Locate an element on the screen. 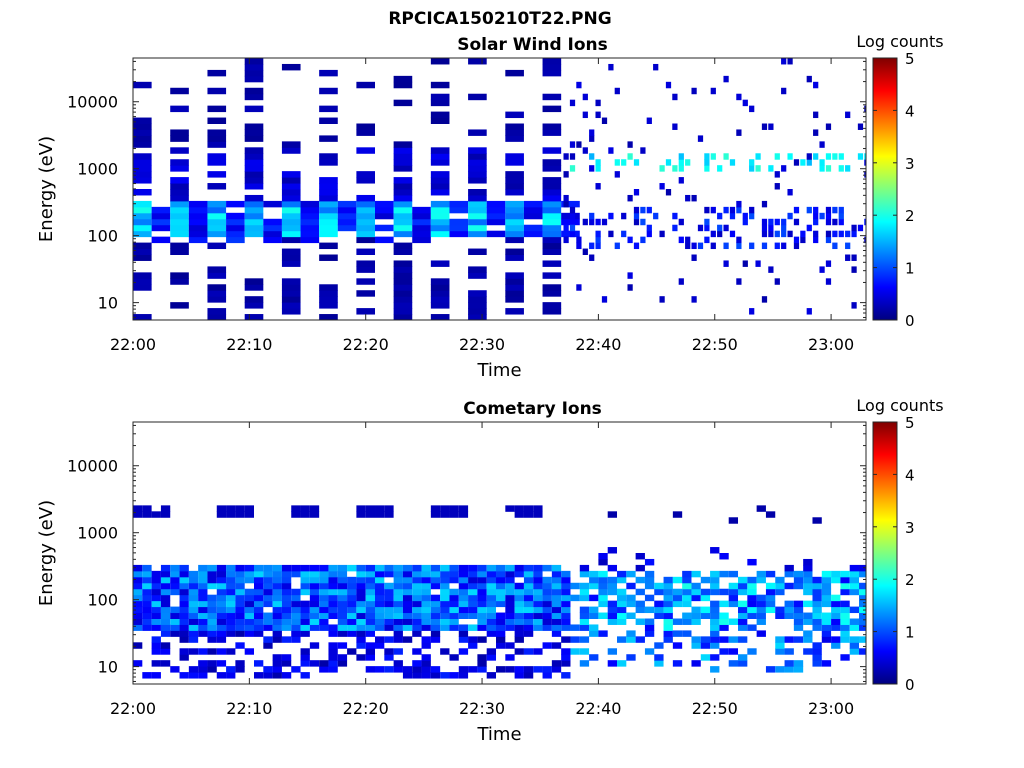 This screenshot has height=768, width=1024. y-tick-label: 100 is located at coordinates (102, 600).